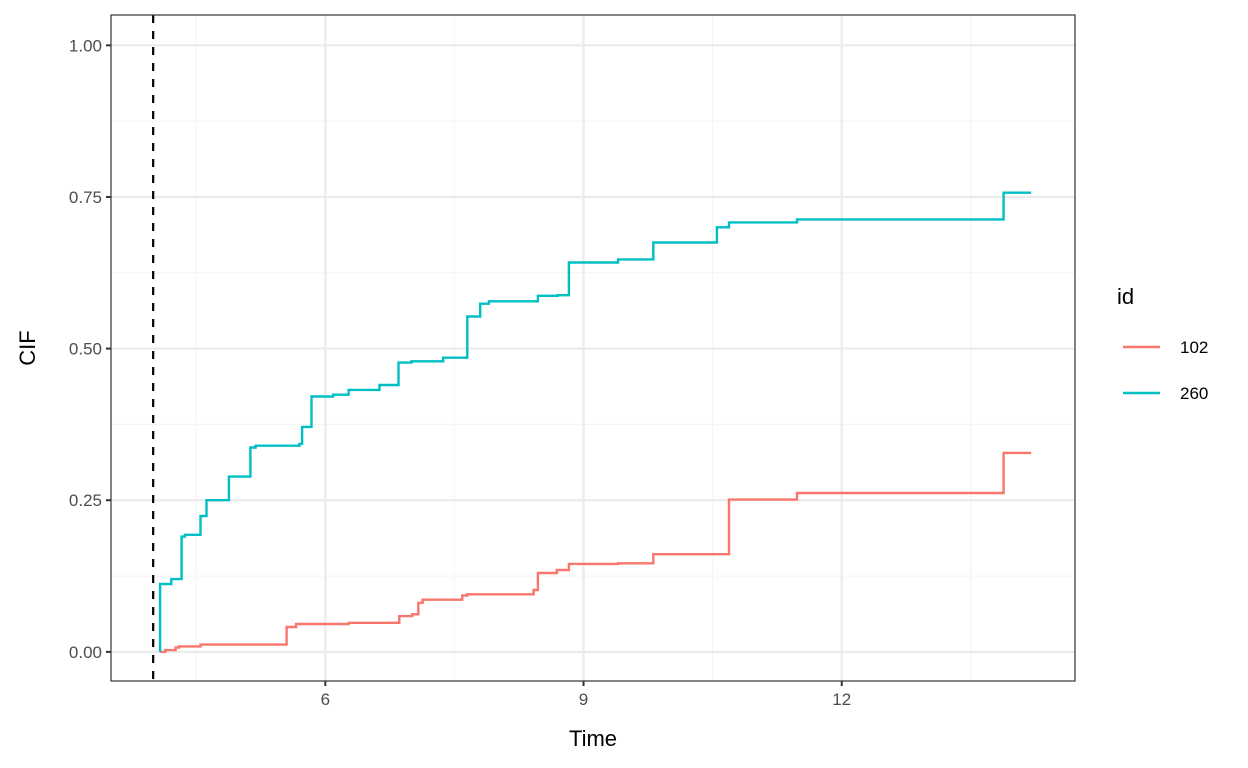  Describe the element at coordinates (85, 45) in the screenshot. I see `y-tick-label: 1.00` at that location.